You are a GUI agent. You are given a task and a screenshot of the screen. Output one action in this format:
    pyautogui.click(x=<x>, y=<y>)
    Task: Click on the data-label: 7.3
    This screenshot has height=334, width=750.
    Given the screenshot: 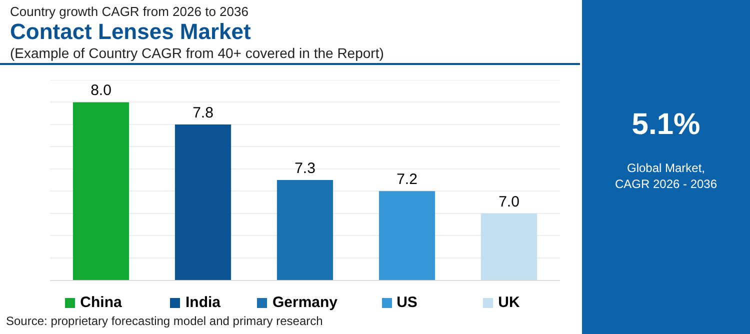 What is the action you would take?
    pyautogui.click(x=305, y=168)
    